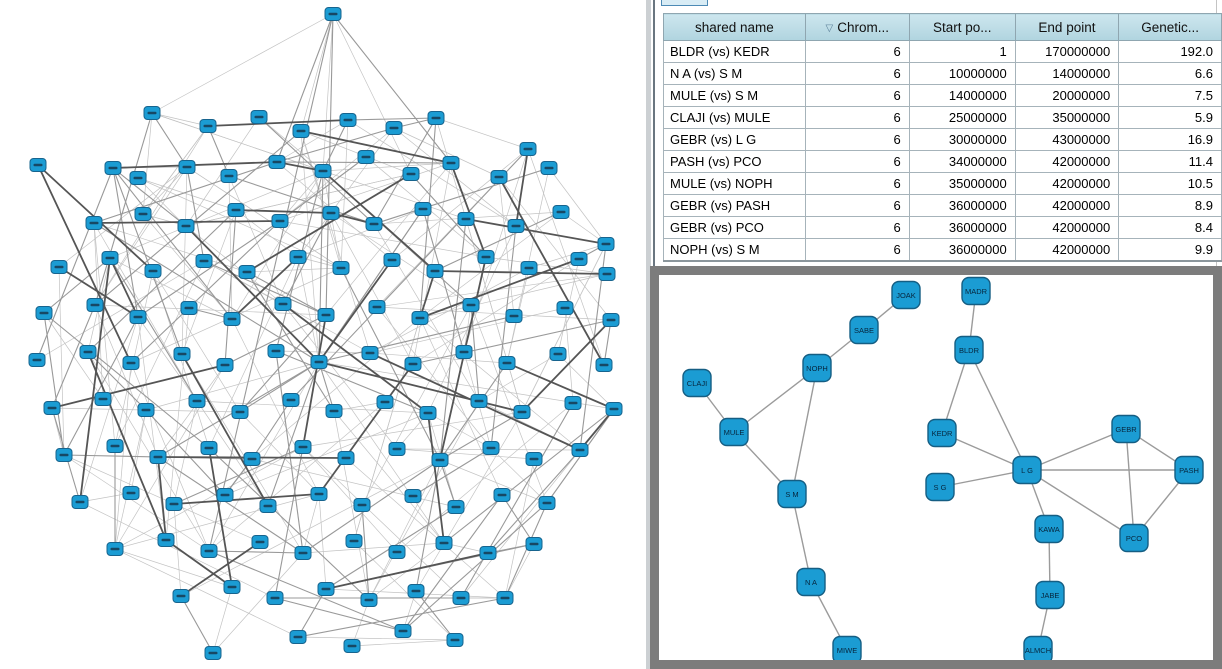 The height and width of the screenshot is (669, 1222). Describe the element at coordinates (847, 648) in the screenshot. I see `network-node-miwe: MIWE` at that location.